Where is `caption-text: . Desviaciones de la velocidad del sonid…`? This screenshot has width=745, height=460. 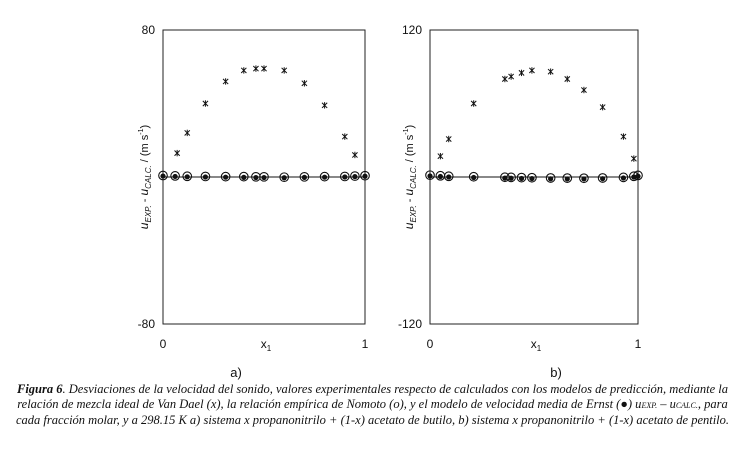 caption-text: . Desviaciones de la velocidad del sonid… is located at coordinates (372, 396).